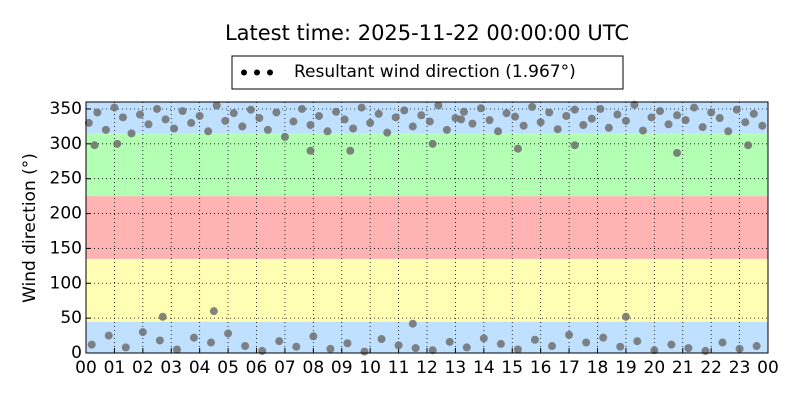 The width and height of the screenshot is (800, 400). What do you see at coordinates (66, 214) in the screenshot?
I see `y-tick-label: 200` at bounding box center [66, 214].